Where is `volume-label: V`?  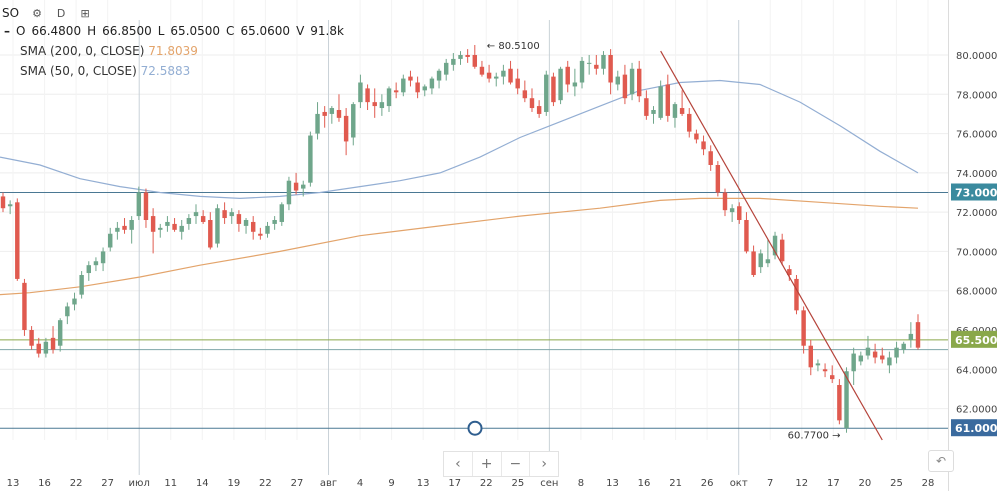 volume-label: V is located at coordinates (300, 31).